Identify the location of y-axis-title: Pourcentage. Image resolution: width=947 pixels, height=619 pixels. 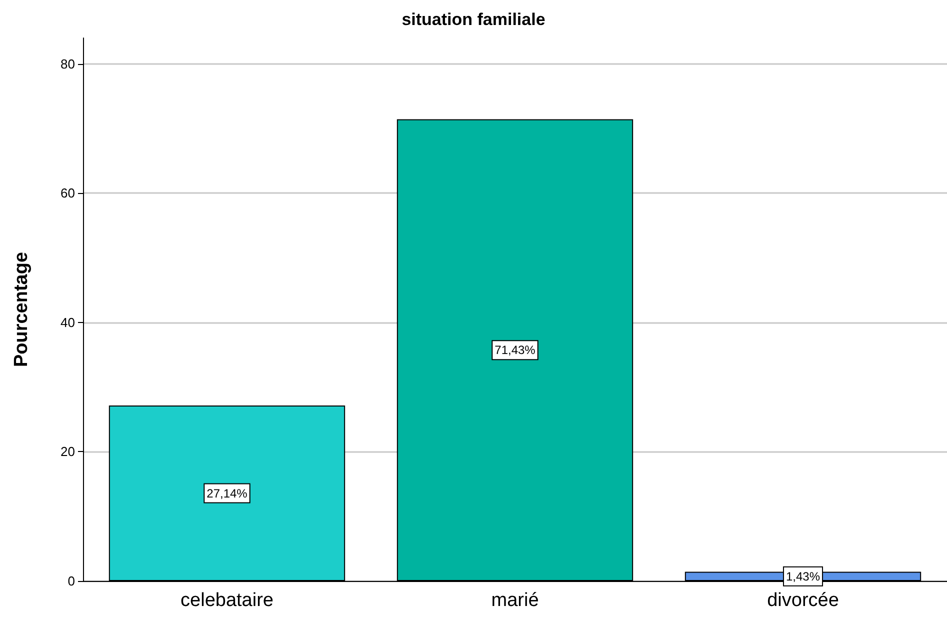
(21, 310).